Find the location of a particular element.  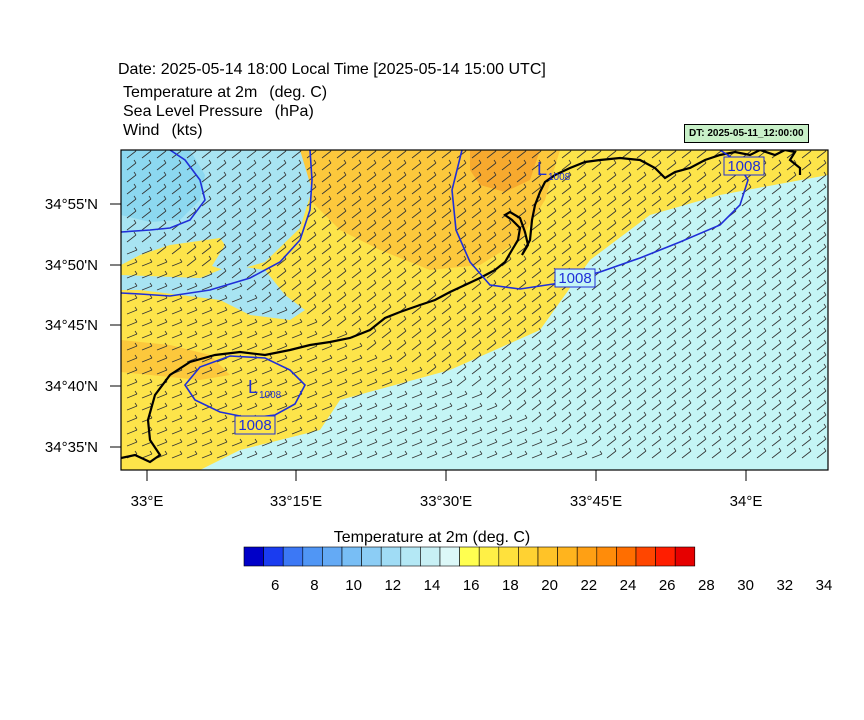

lat-tick-label: 34°35'N is located at coordinates (71, 447).